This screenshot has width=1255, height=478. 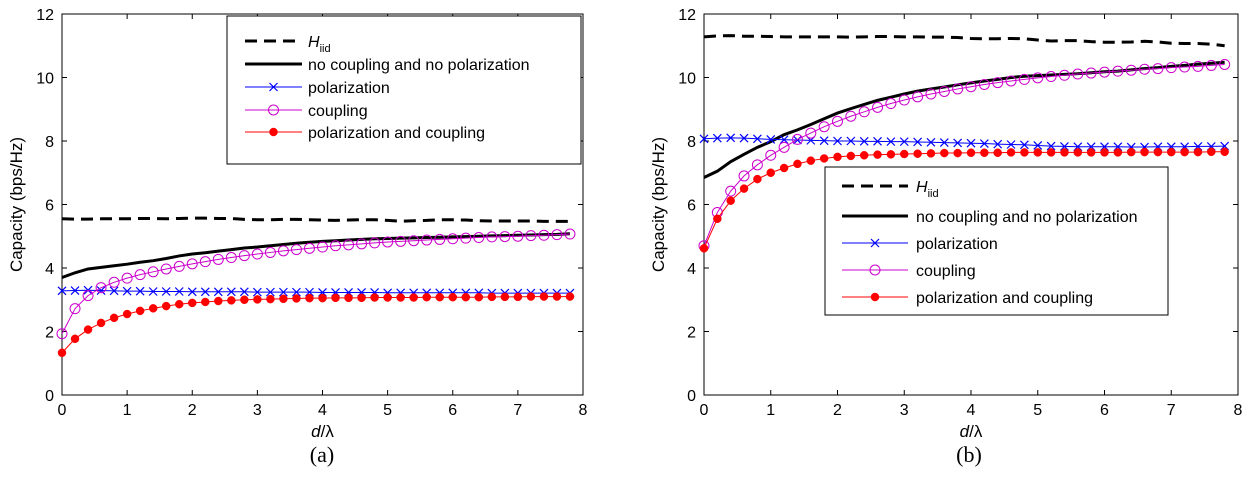 What do you see at coordinates (49, 269) in the screenshot?
I see `y-tick-label: 4` at bounding box center [49, 269].